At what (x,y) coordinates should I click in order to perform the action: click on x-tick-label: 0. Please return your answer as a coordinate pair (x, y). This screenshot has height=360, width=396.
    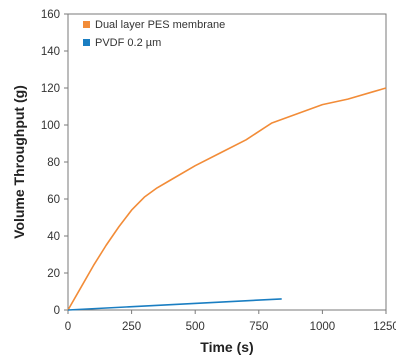
    Looking at the image, I should click on (68, 327).